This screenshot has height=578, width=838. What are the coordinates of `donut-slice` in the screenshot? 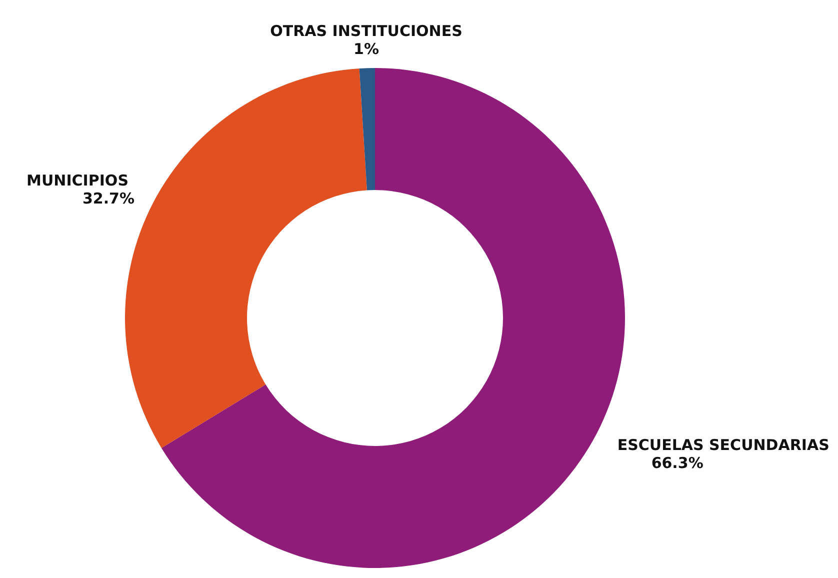 It's located at (367, 129).